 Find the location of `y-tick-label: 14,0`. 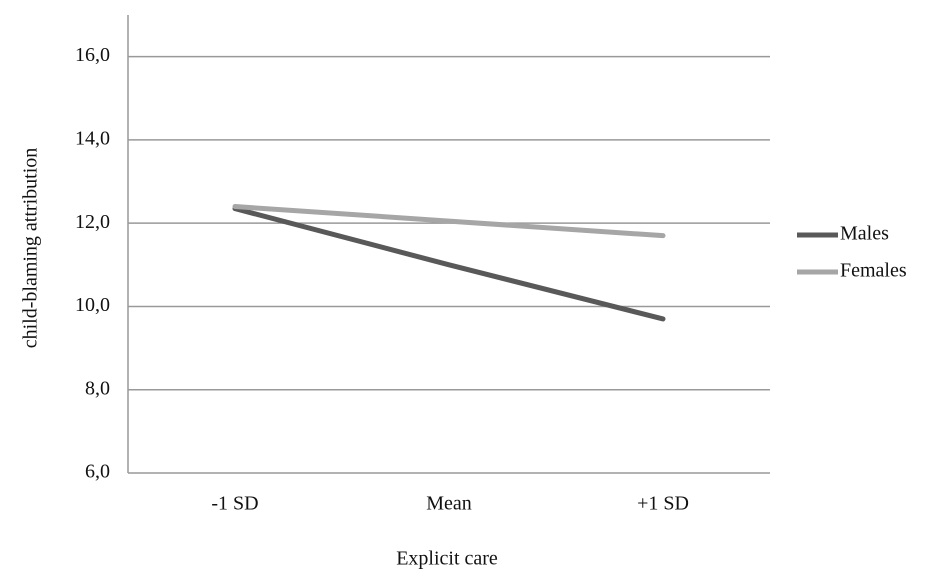

y-tick-label: 14,0 is located at coordinates (92, 139).